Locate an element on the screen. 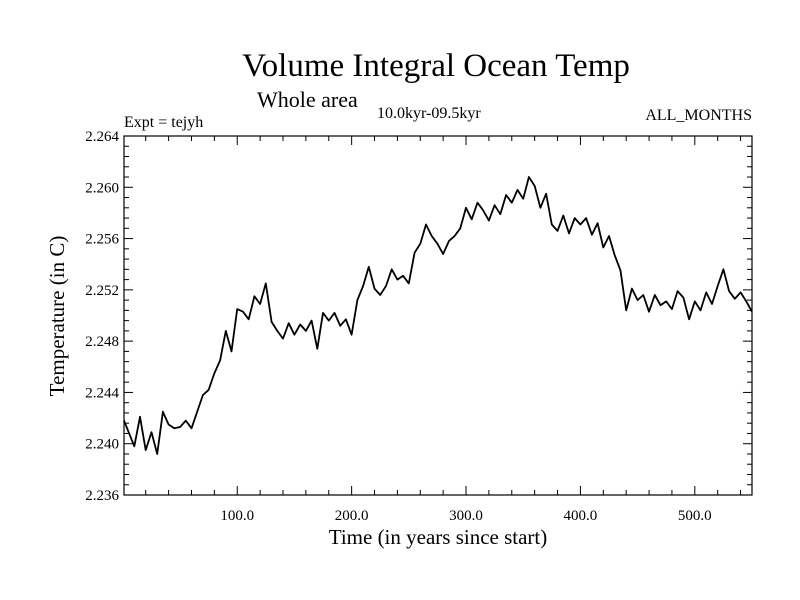 Image resolution: width=800 pixels, height=600 pixels. x-tick-label: 500.0 is located at coordinates (695, 516).